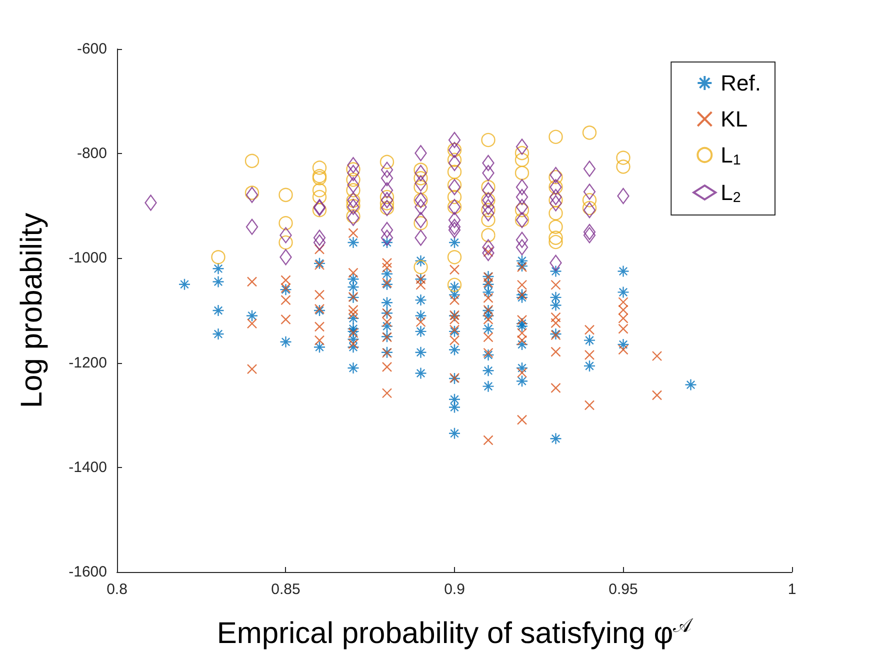 The height and width of the screenshot is (657, 875). What do you see at coordinates (32, 310) in the screenshot?
I see `y-axis-title: Log probability` at bounding box center [32, 310].